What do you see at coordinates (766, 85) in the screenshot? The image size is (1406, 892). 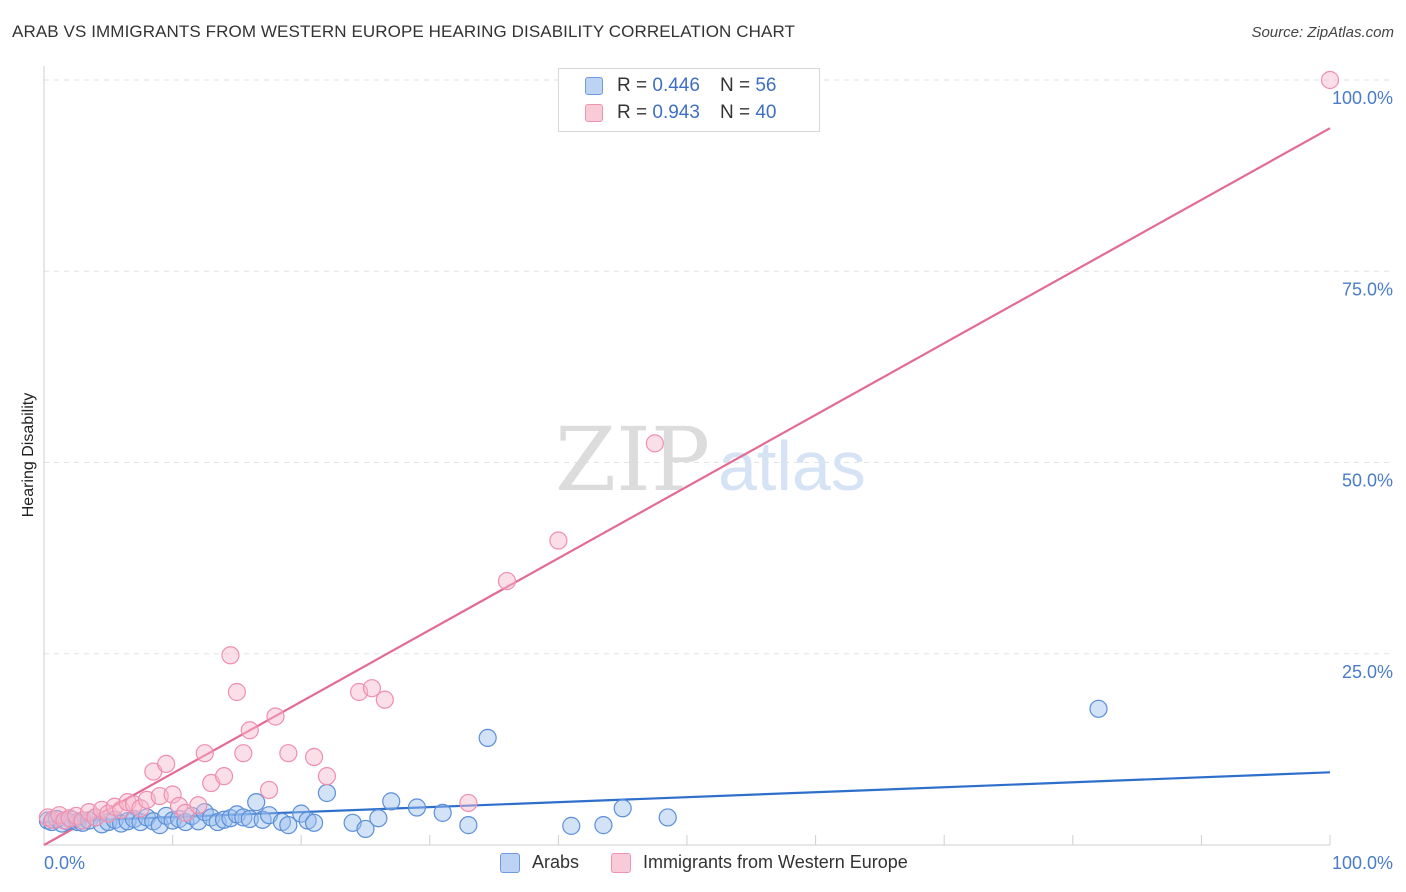 I see `legend-n-value: 56` at bounding box center [766, 85].